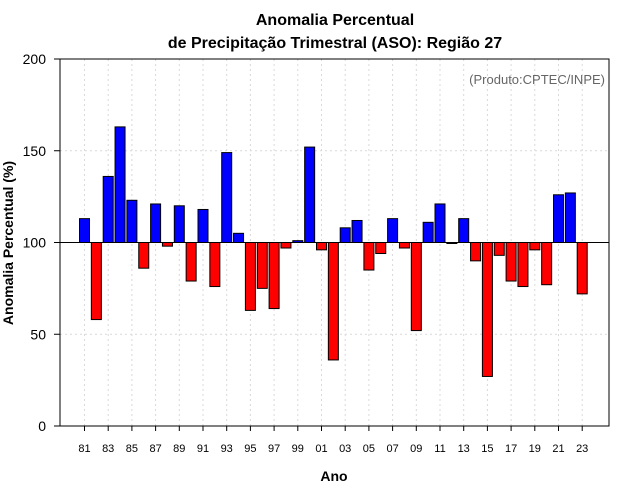 The width and height of the screenshot is (640, 500). I want to click on y-axis-title: Anomalia Percentual (%), so click(8, 243).